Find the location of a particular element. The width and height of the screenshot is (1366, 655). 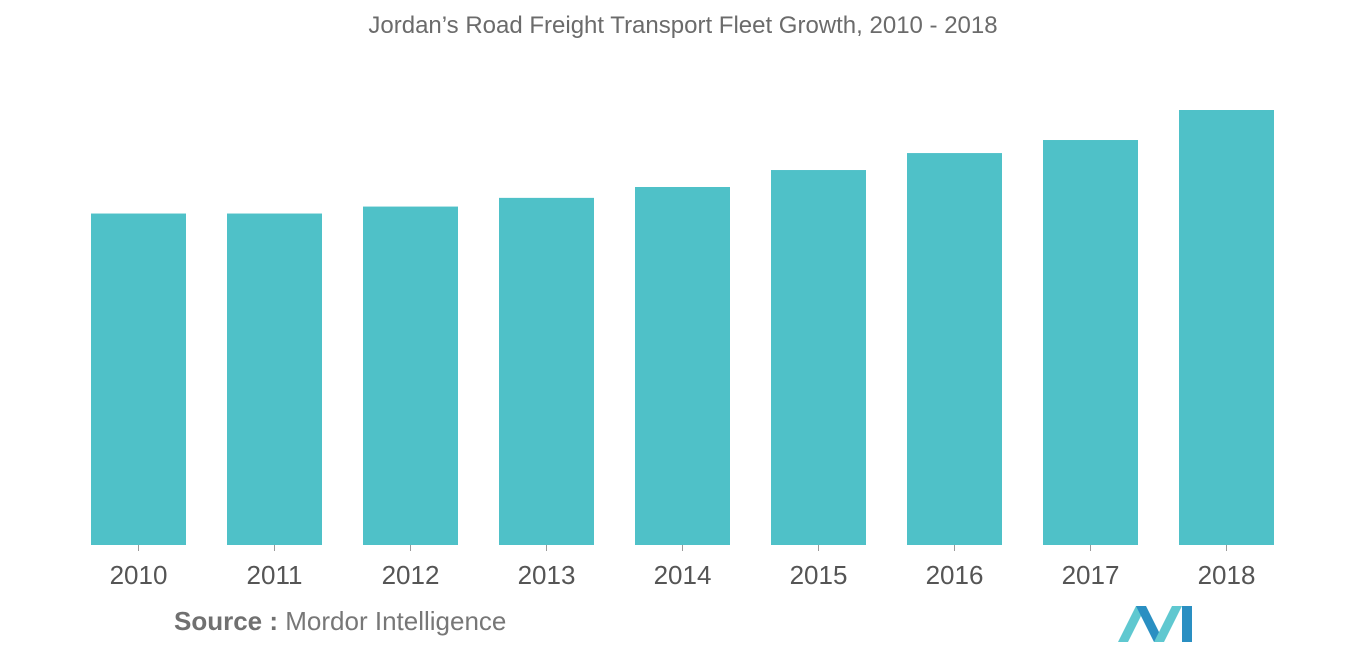

x-axis: 2010 2011 2012 2013 2014 2015 2016 2017 2018 is located at coordinates (683, 567).